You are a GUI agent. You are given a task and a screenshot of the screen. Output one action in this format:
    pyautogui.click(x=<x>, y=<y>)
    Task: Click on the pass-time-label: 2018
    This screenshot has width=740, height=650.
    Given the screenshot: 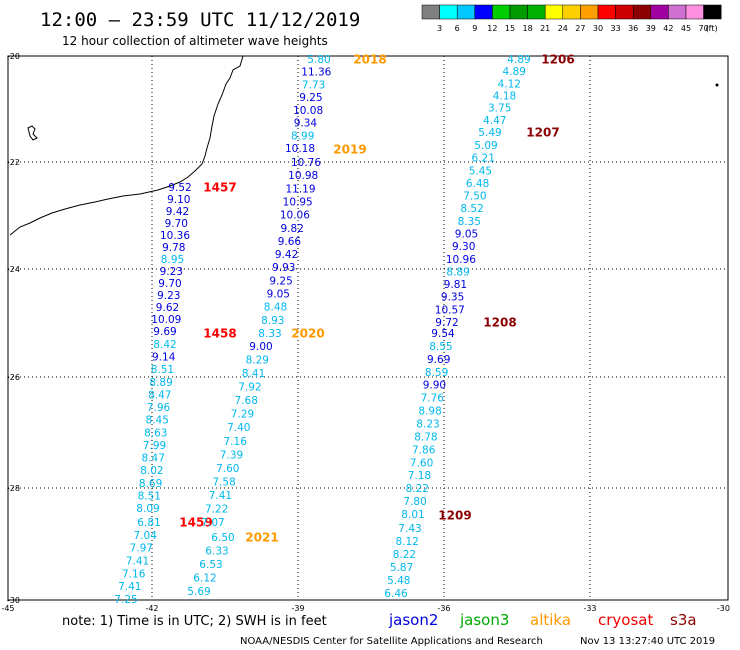 What is the action you would take?
    pyautogui.click(x=369, y=60)
    